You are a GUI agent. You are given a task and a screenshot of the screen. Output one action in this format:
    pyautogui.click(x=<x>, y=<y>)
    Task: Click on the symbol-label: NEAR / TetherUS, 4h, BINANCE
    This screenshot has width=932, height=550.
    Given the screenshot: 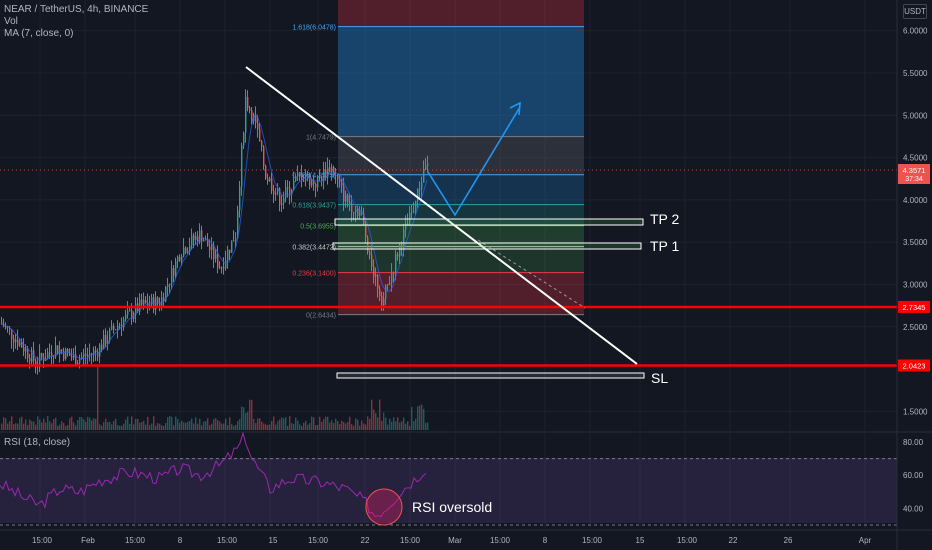 What is the action you would take?
    pyautogui.click(x=76, y=9)
    